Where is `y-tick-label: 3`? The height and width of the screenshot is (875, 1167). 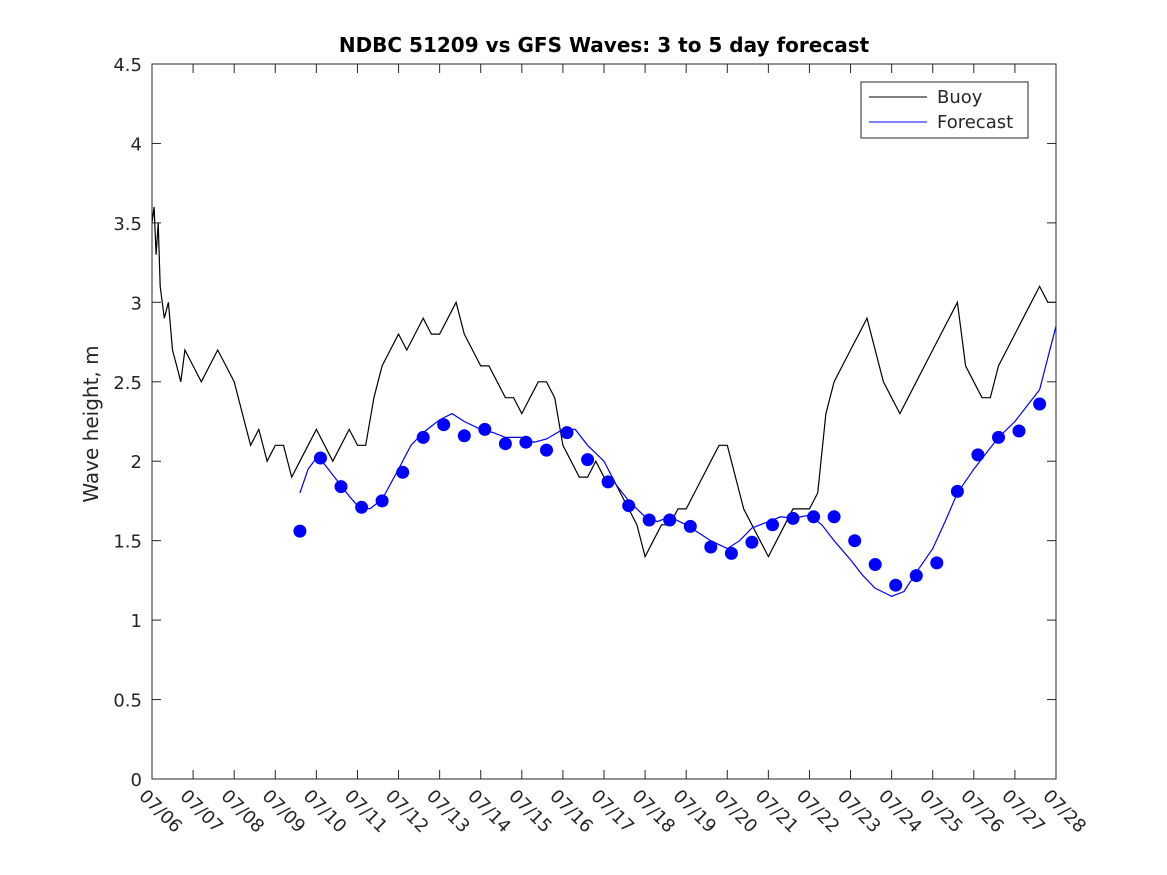 y-tick-label: 3 is located at coordinates (136, 303).